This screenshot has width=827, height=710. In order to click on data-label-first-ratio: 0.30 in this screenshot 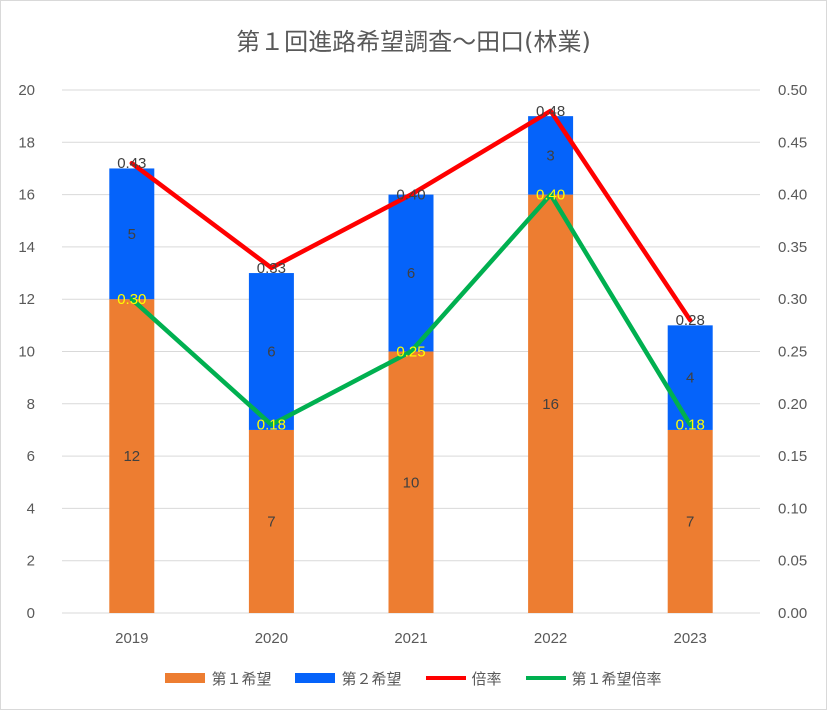, I will do `click(131, 299)`.